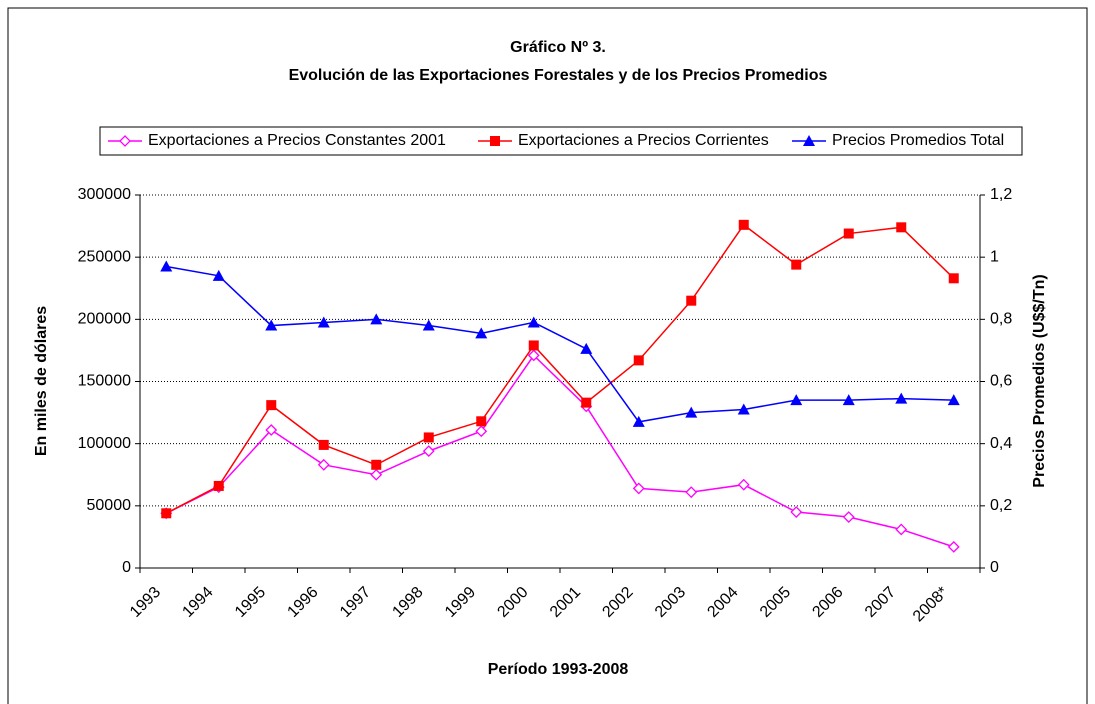  Describe the element at coordinates (41, 381) in the screenshot. I see `y-axis-title: En miles de dólares` at that location.